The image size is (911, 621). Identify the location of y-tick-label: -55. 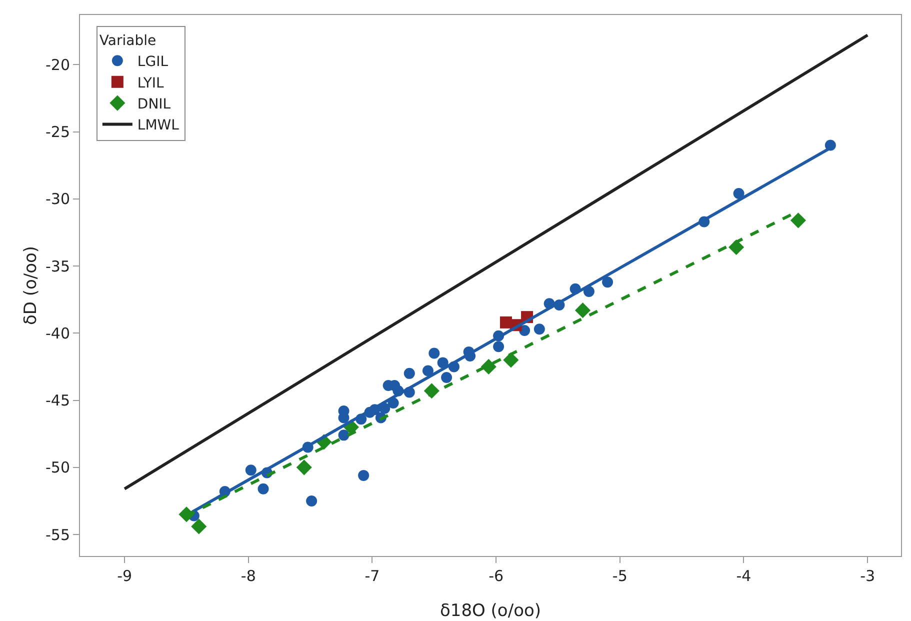
(58, 535).